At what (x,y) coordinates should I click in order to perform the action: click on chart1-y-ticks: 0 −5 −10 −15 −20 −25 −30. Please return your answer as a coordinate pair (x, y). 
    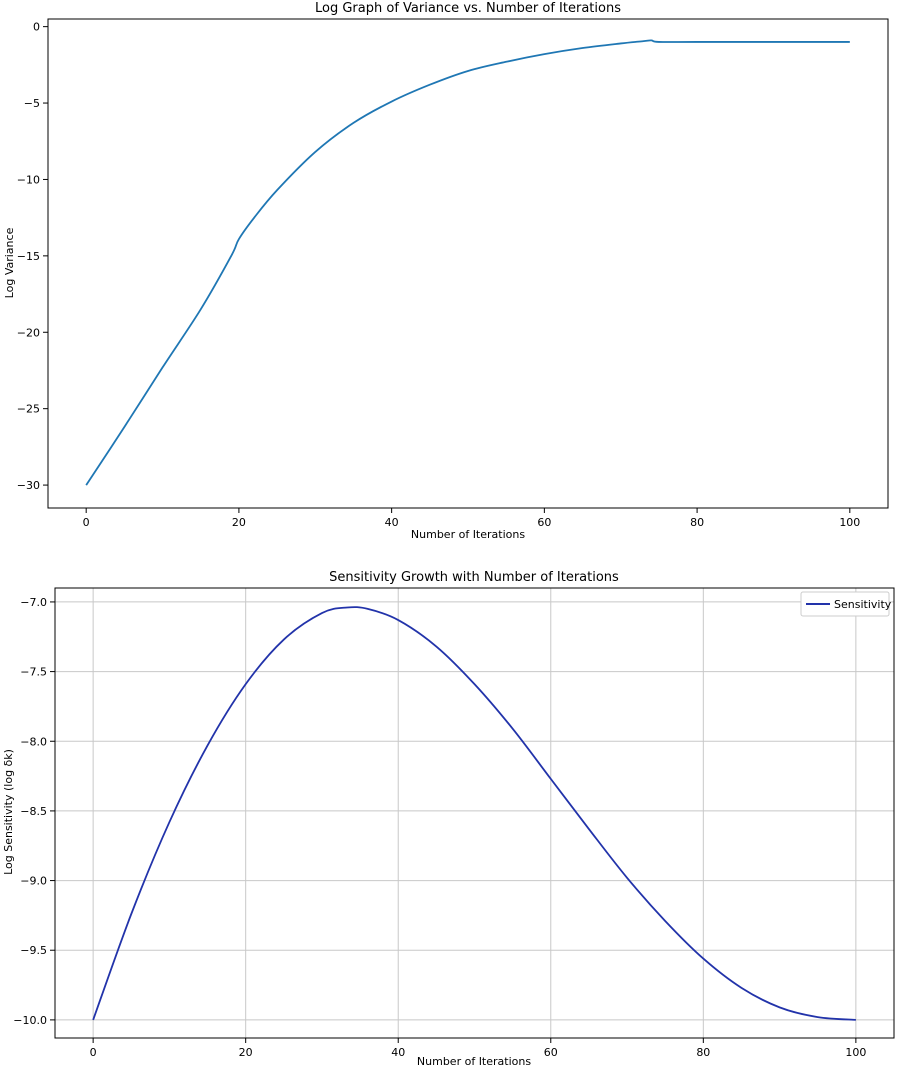
    Looking at the image, I should click on (32, 256).